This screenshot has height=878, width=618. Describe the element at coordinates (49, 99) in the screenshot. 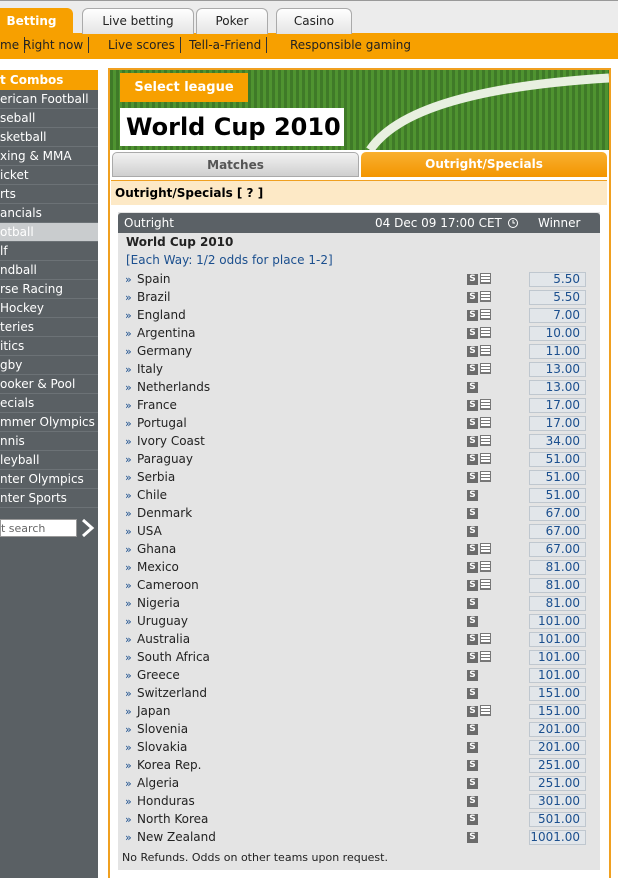

I see `sidebar-item: erican Football` at that location.